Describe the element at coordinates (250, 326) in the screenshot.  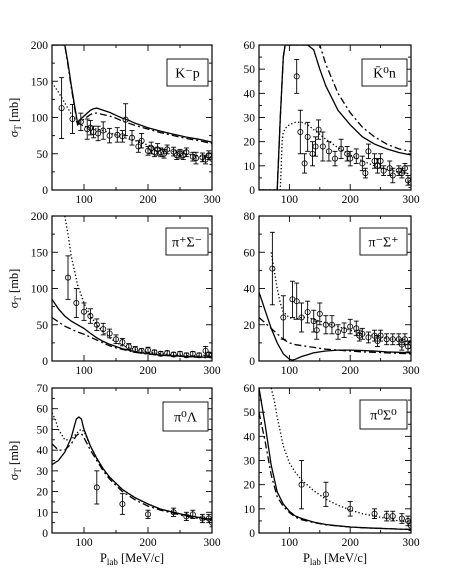
I see `y-tick-label: 20` at that location.